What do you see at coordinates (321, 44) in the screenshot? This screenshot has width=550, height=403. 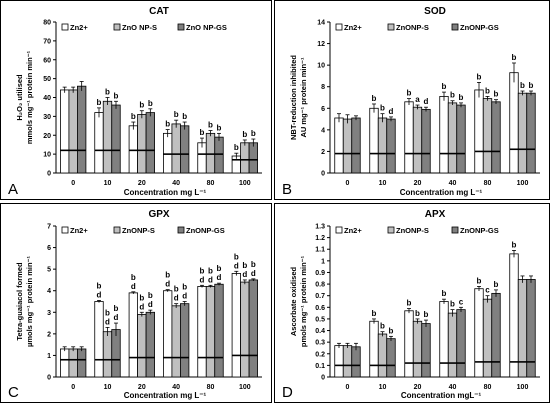 I see `y-tick-label: 12` at bounding box center [321, 44].